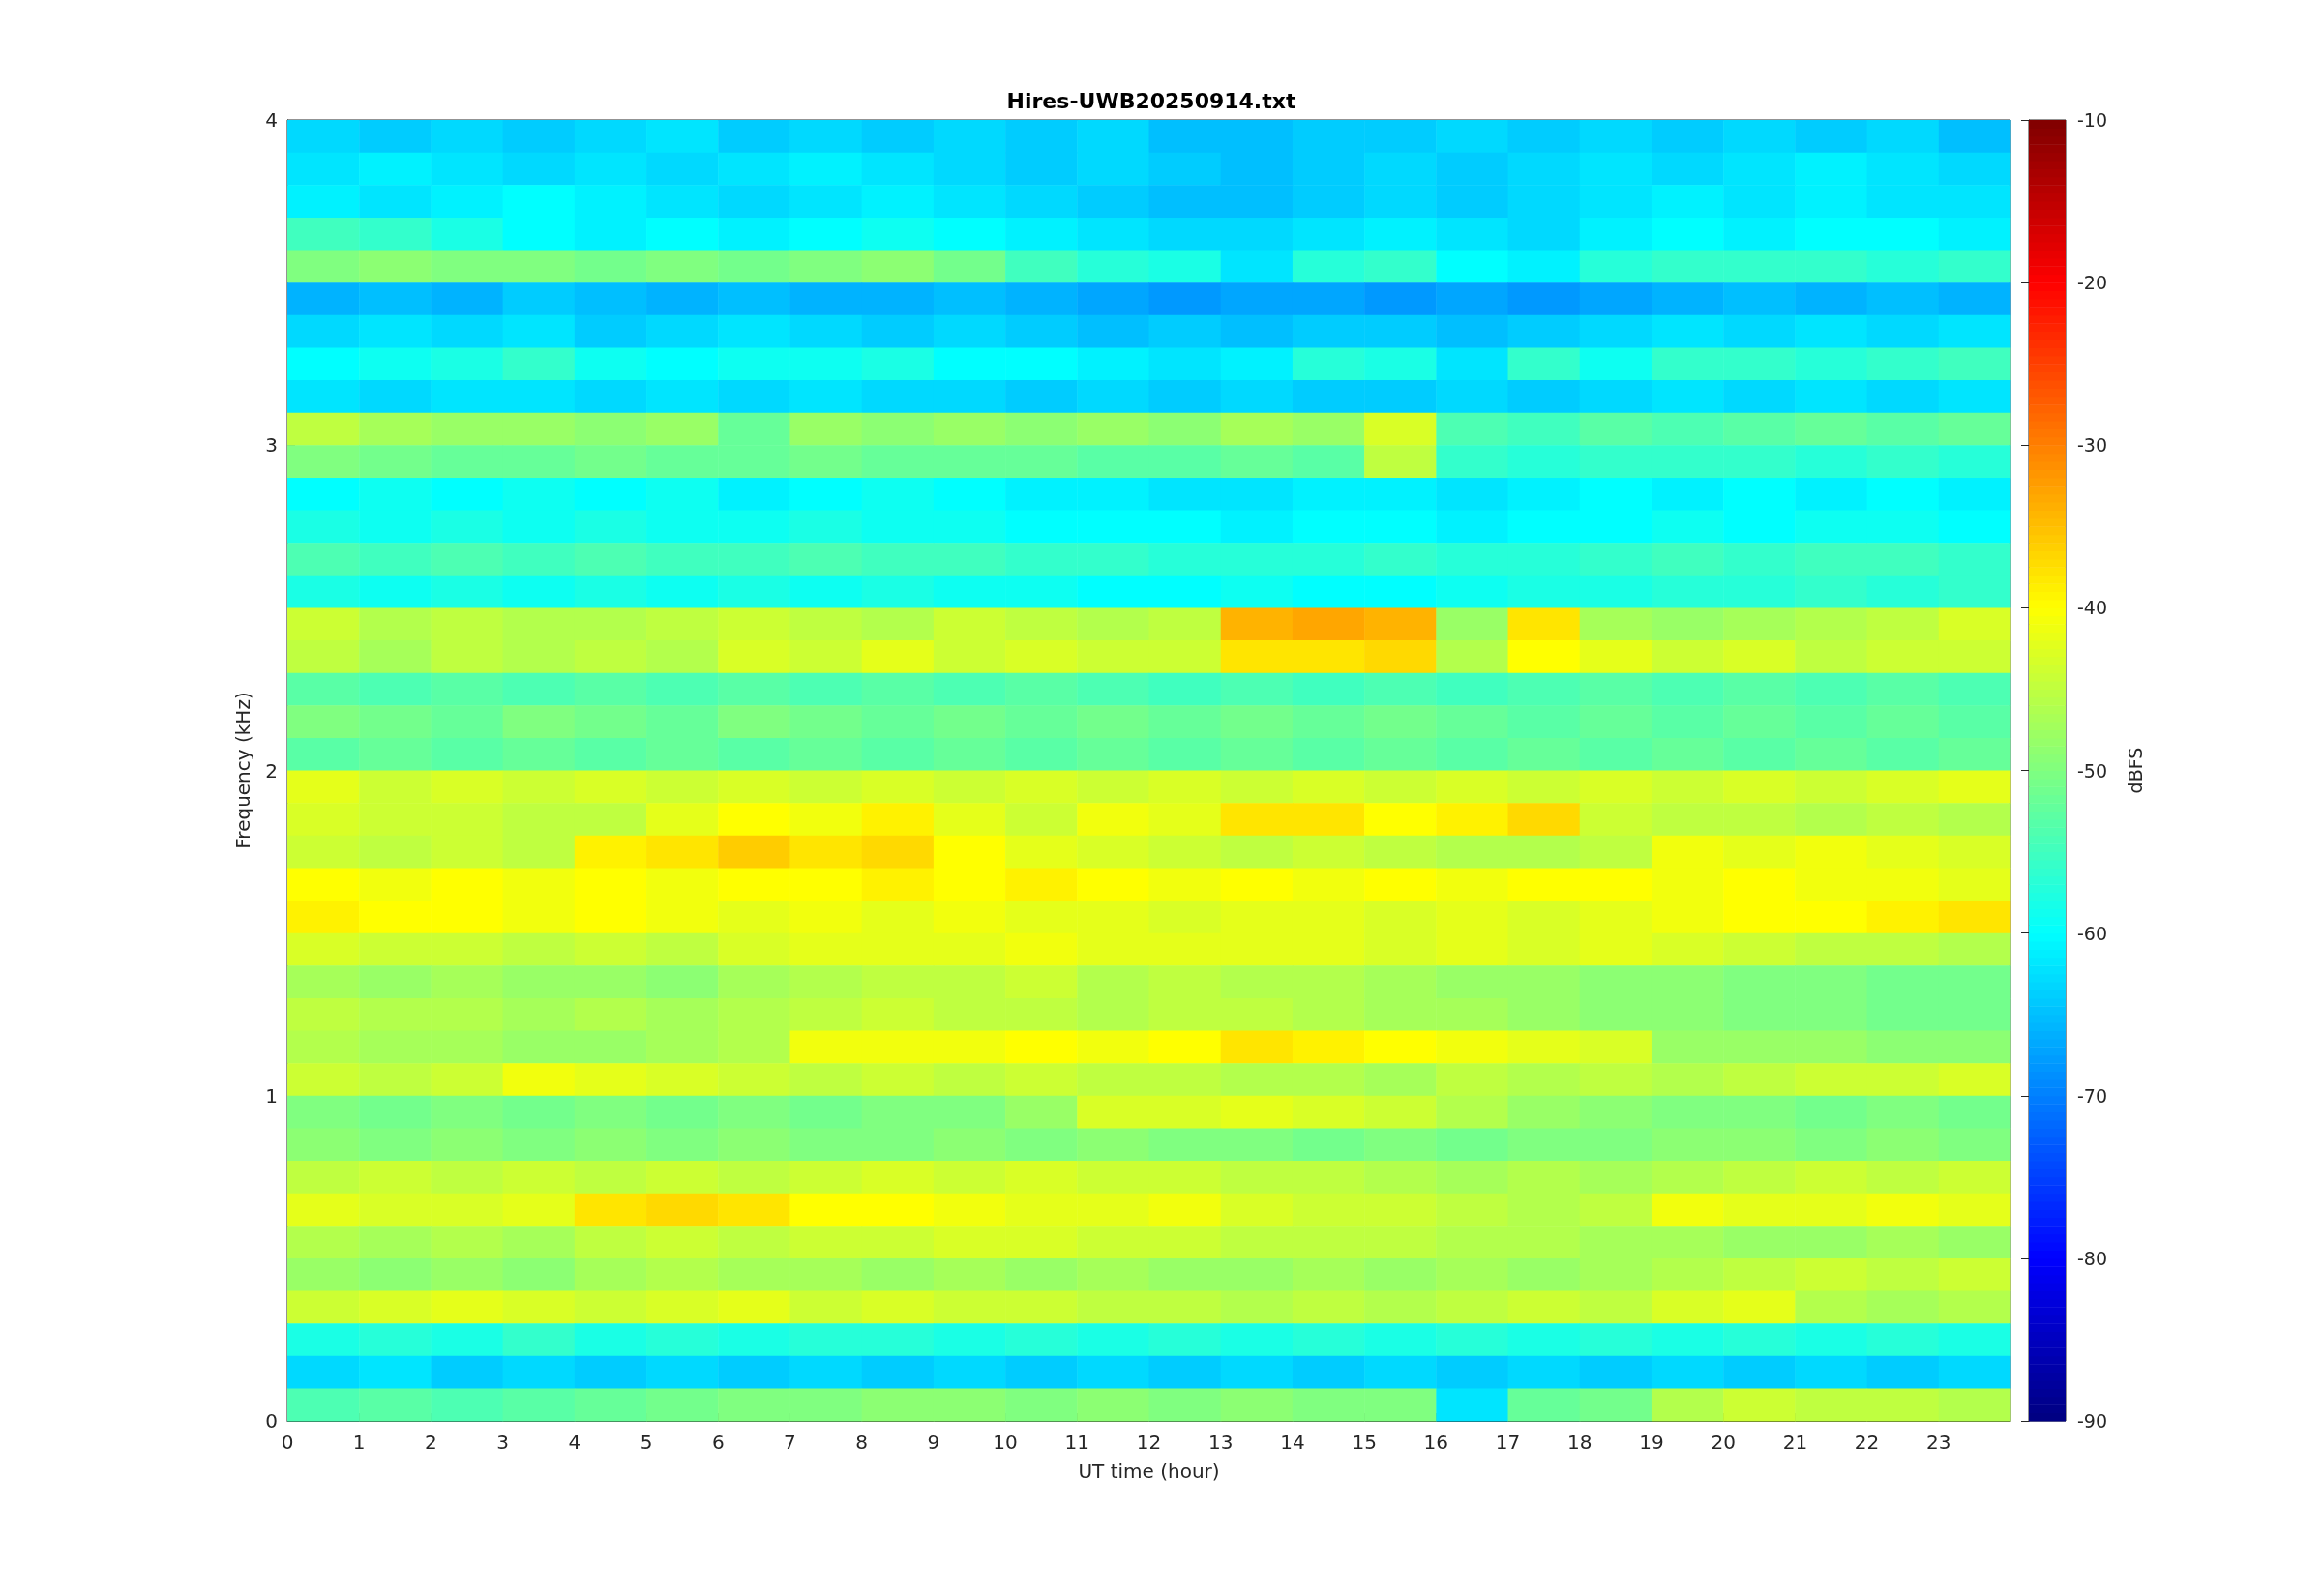 The height and width of the screenshot is (1596, 2322). Describe the element at coordinates (287, 1442) in the screenshot. I see `x-tick-label: 0` at that location.